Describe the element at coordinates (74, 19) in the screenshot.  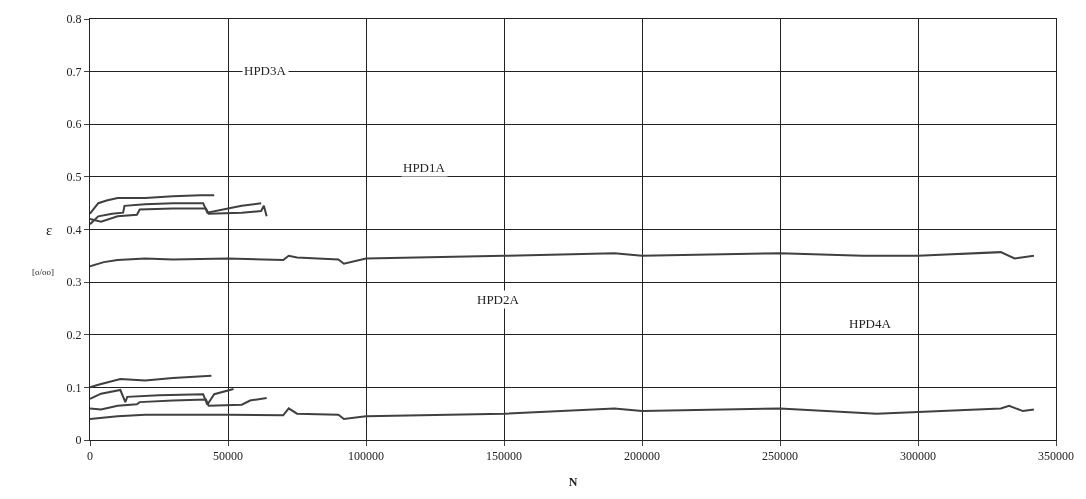
I see `y-tick-label: 0.8` at that location.